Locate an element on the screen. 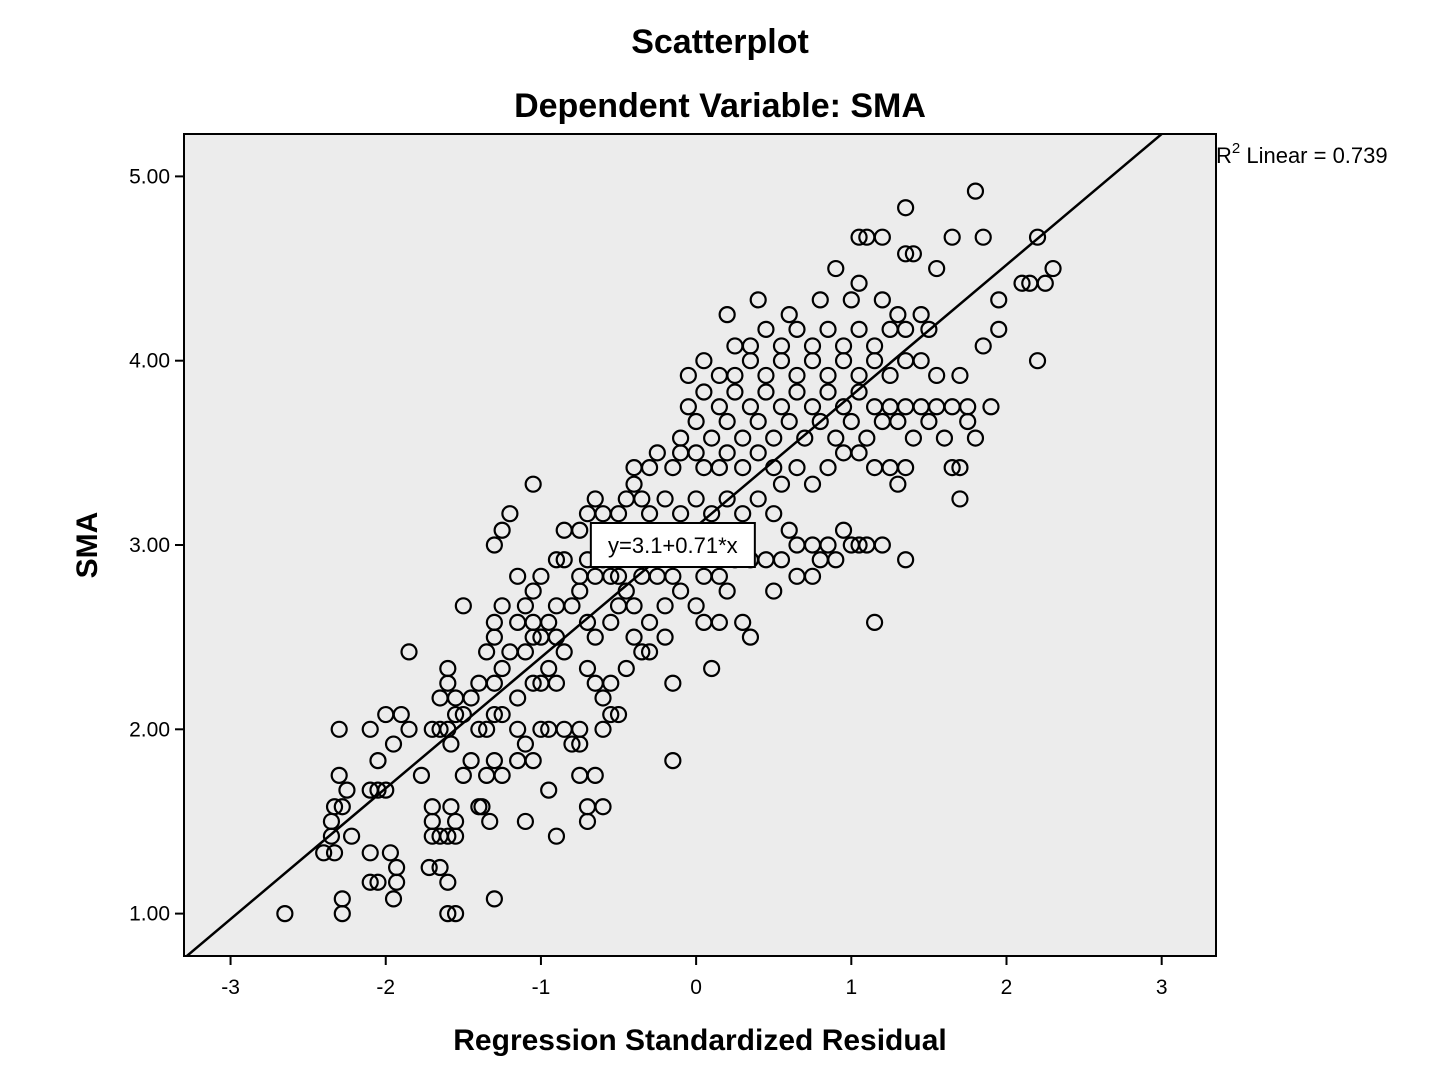 The height and width of the screenshot is (1079, 1453). x-tick-label: -1 is located at coordinates (541, 987).